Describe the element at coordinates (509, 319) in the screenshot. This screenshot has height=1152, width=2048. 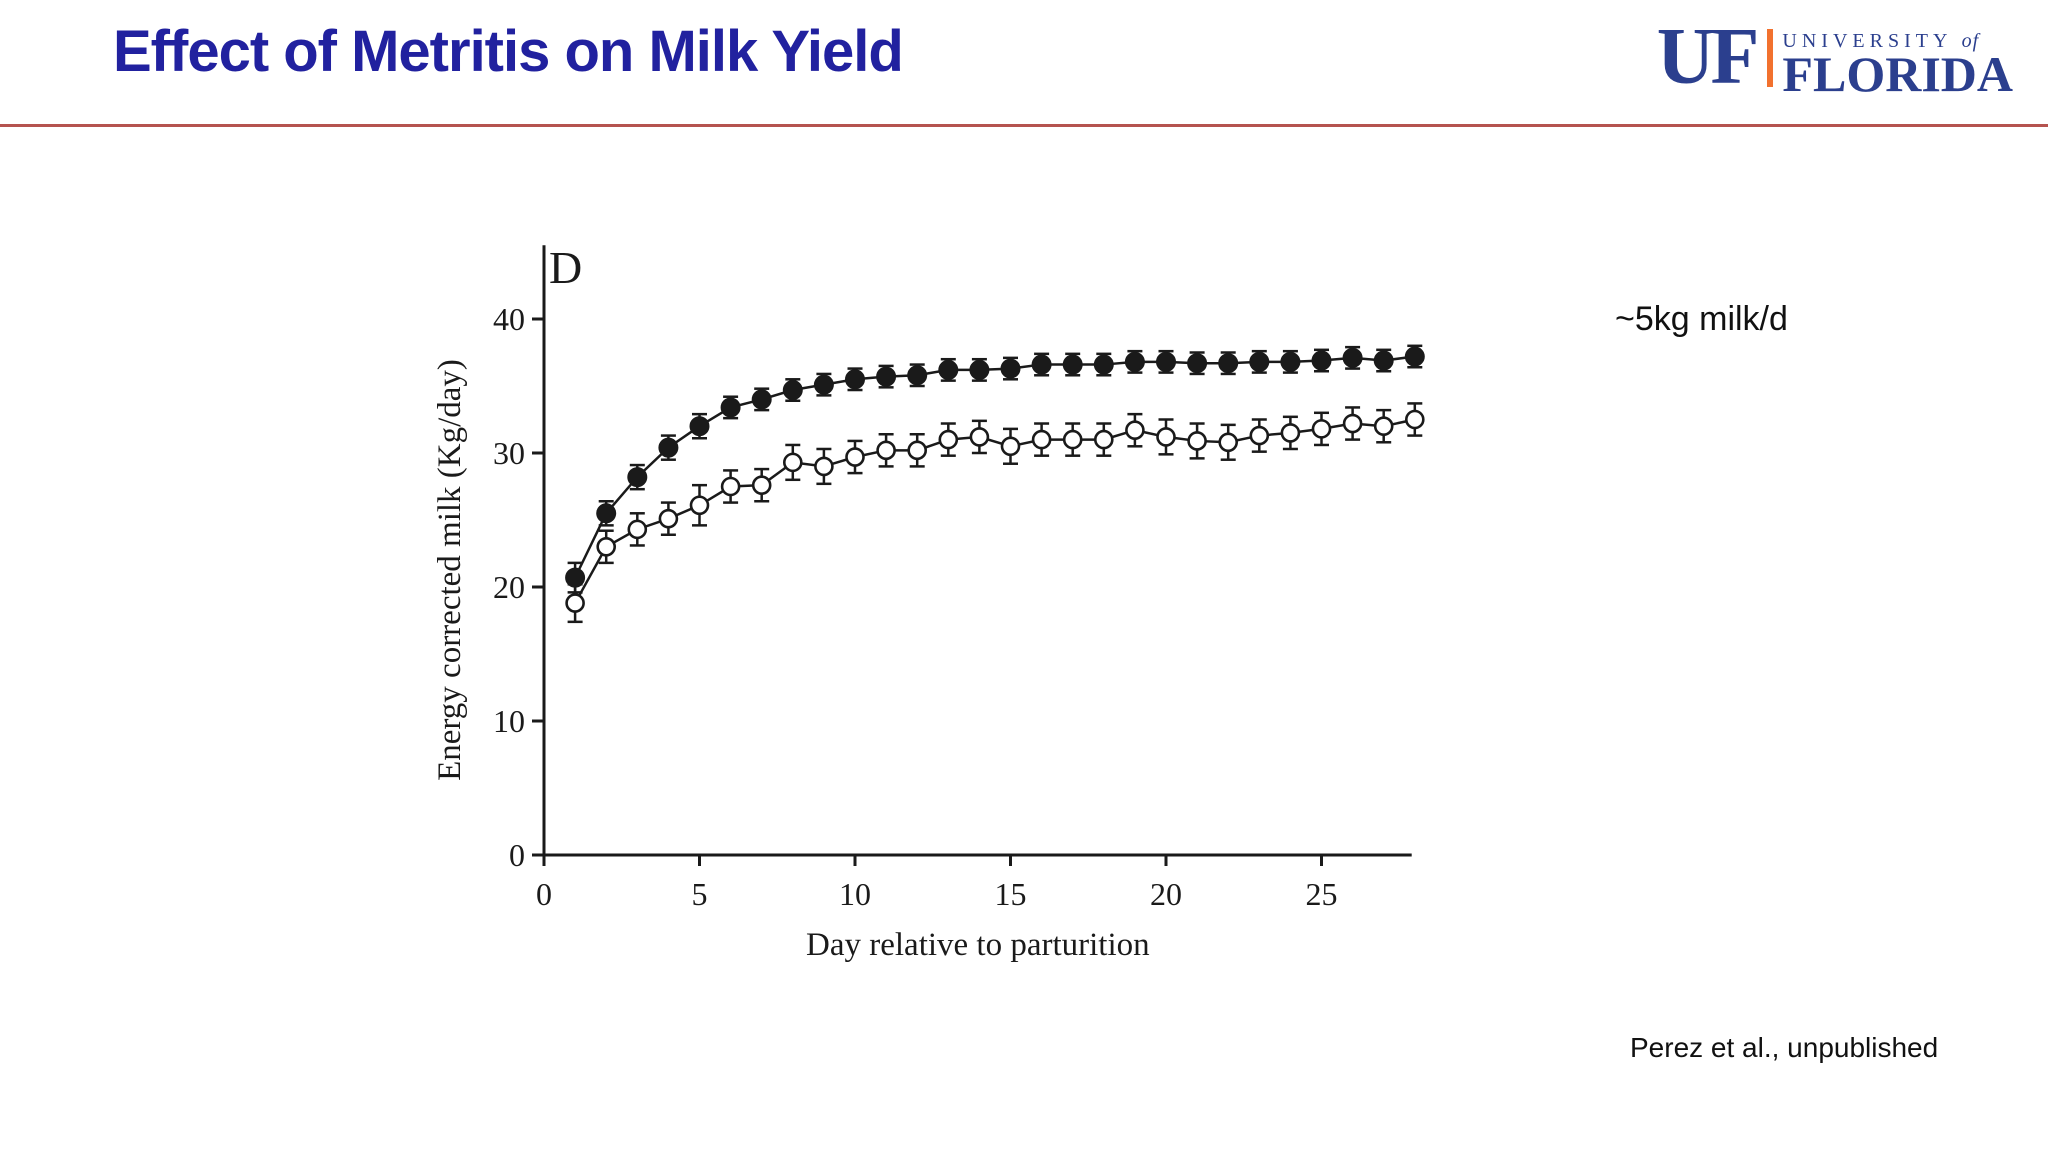
I see `svg-text: 40` at that location.